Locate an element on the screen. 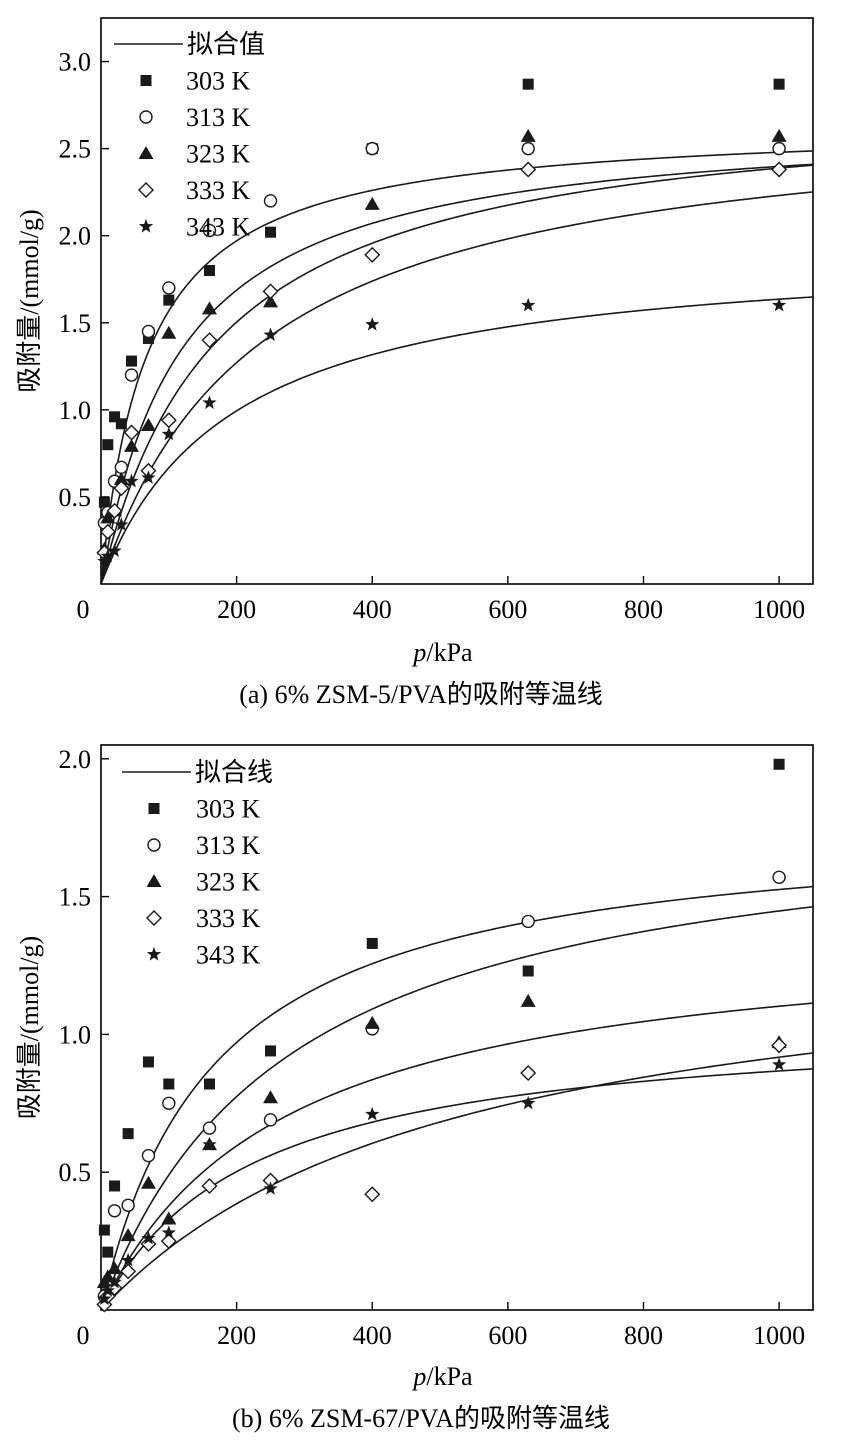 This screenshot has height=1442, width=842. a-x-tick-label-3: 600 is located at coordinates (507, 609).